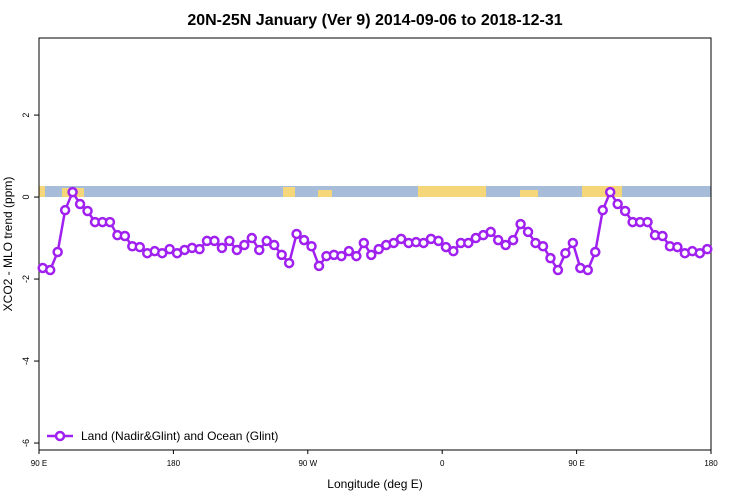 This screenshot has height=500, width=750. Describe the element at coordinates (179, 436) in the screenshot. I see `legend-label: Land (Nadir&Glint) and Ocean (Glint)` at that location.